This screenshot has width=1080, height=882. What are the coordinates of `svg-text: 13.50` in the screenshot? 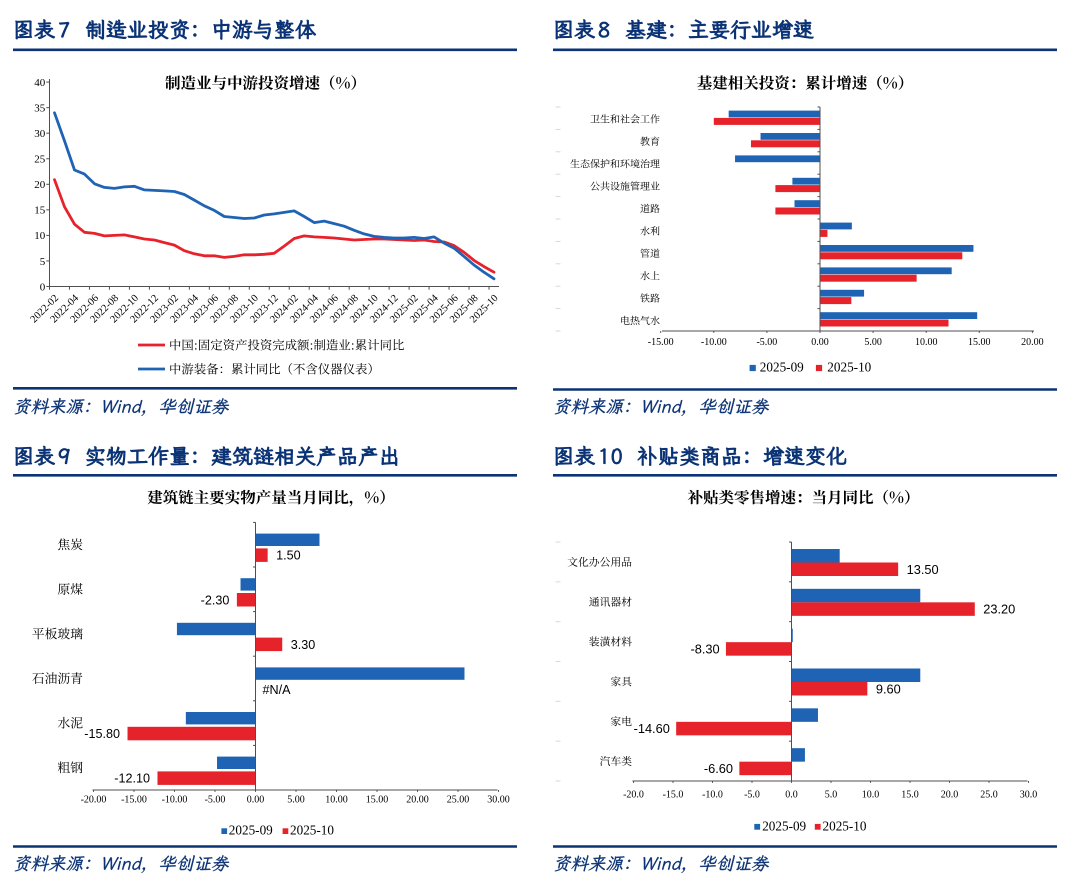 It's located at (923, 569).